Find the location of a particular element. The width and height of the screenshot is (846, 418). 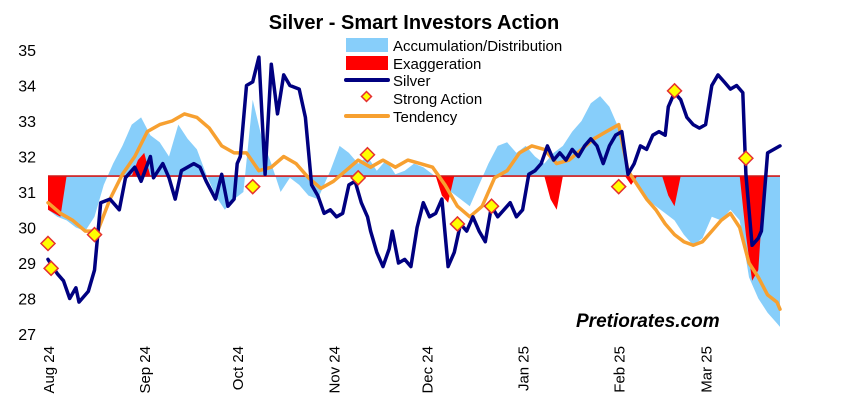

legend-label-silver: Silver is located at coordinates (412, 81).